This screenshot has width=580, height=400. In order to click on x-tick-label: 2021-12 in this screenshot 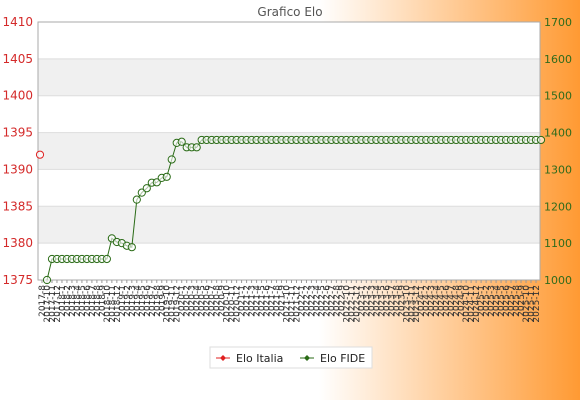, I will do `click(297, 304)`.